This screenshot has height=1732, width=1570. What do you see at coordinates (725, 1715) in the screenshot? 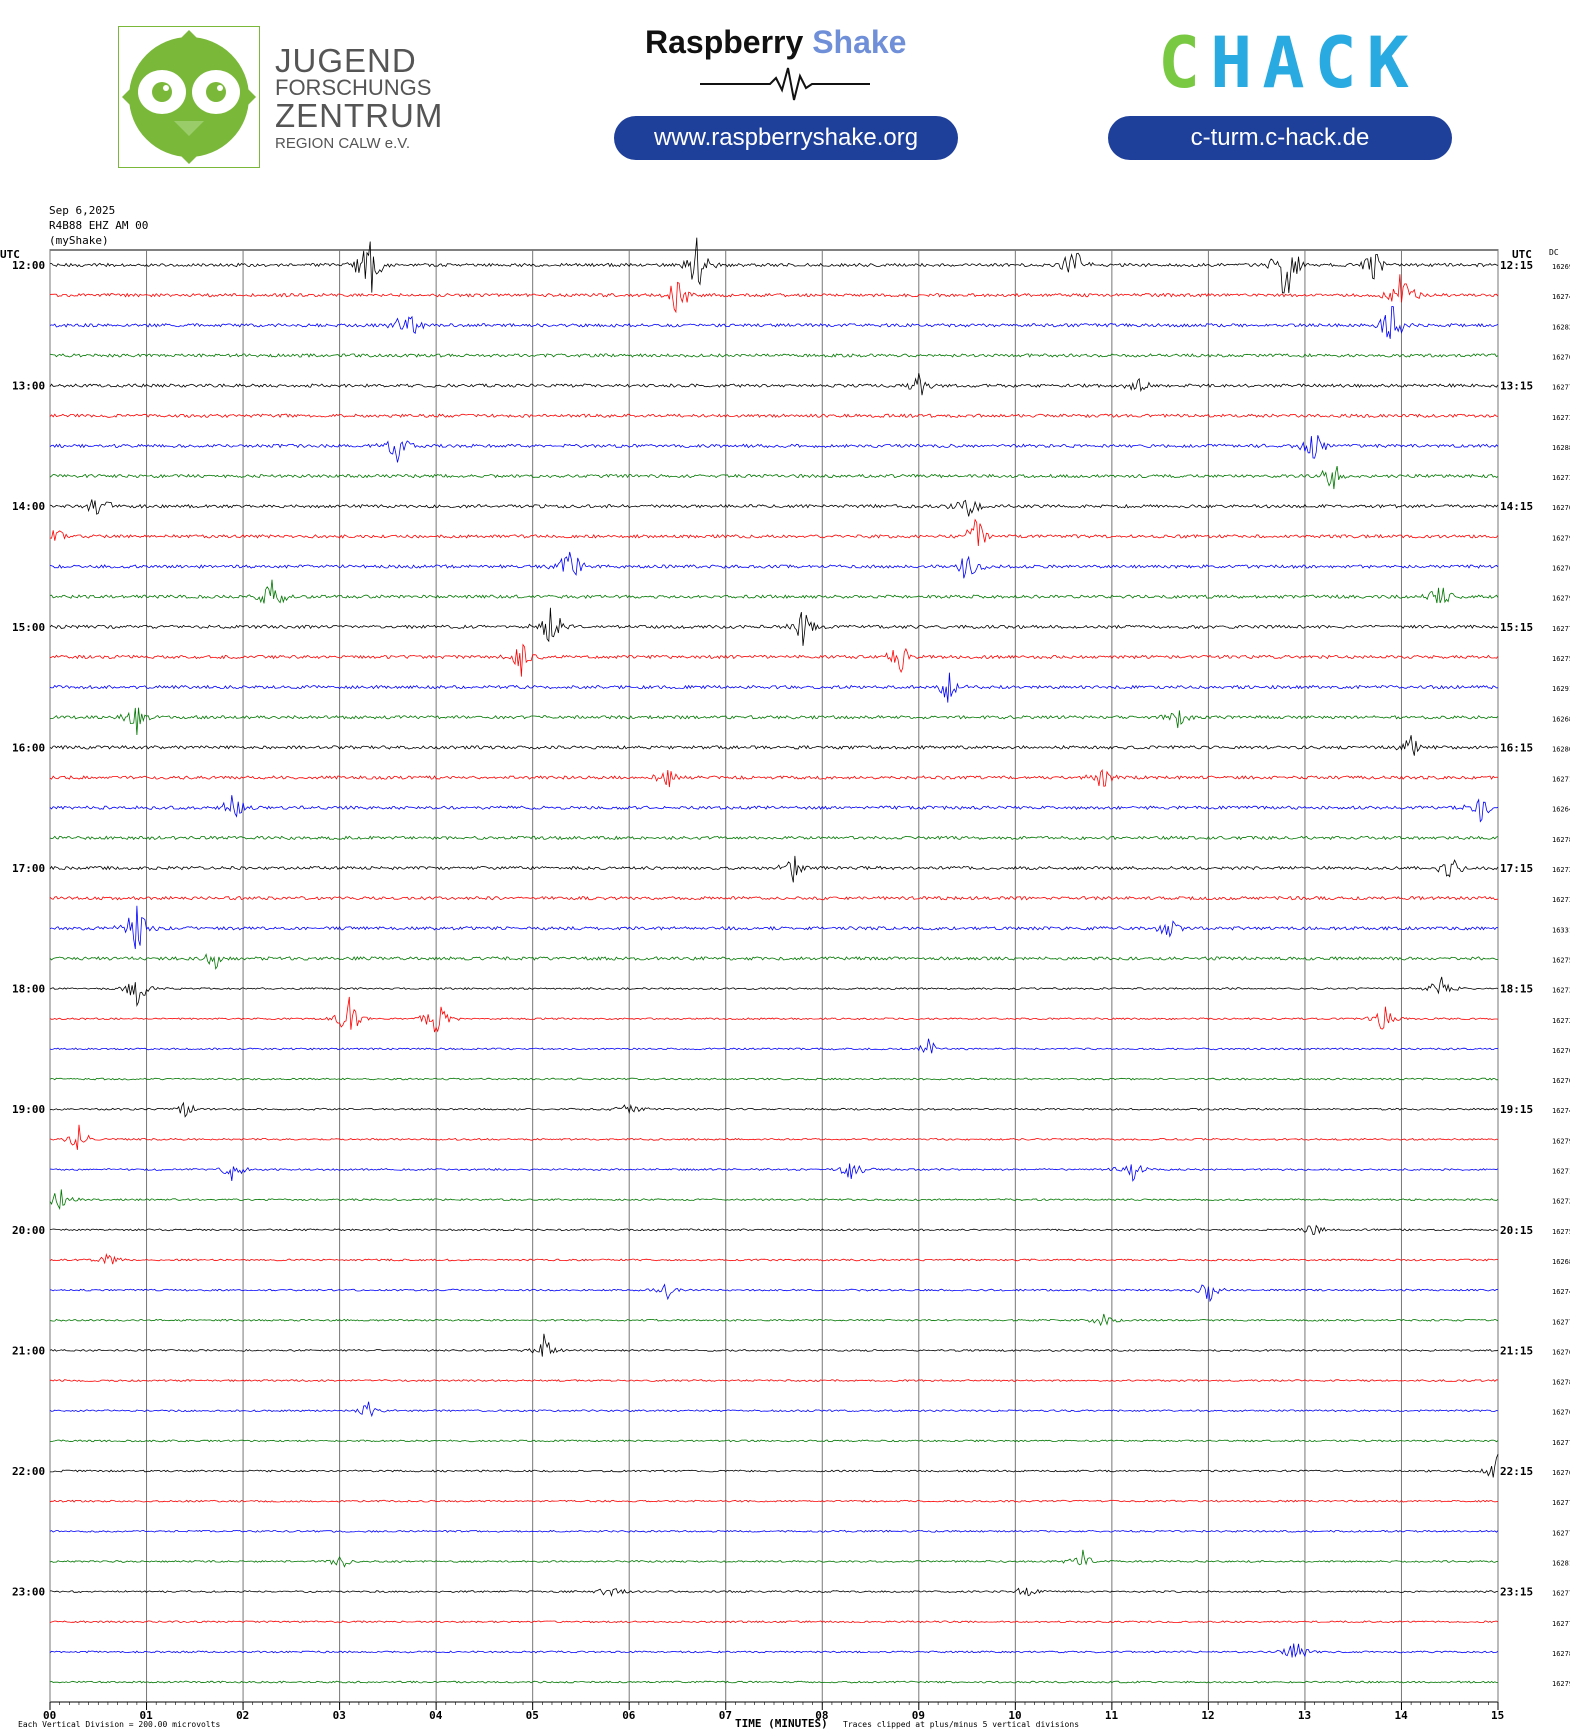
I see `x-tick-label: 07` at bounding box center [725, 1715].